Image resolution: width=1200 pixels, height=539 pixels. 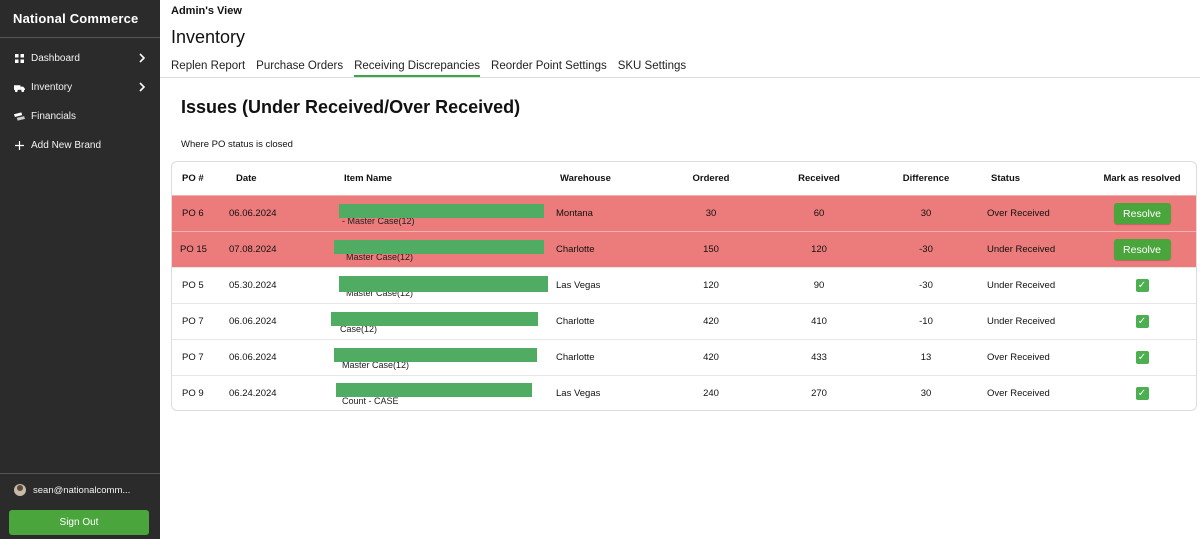 I want to click on column-header-item-name: Item Name, so click(x=368, y=178).